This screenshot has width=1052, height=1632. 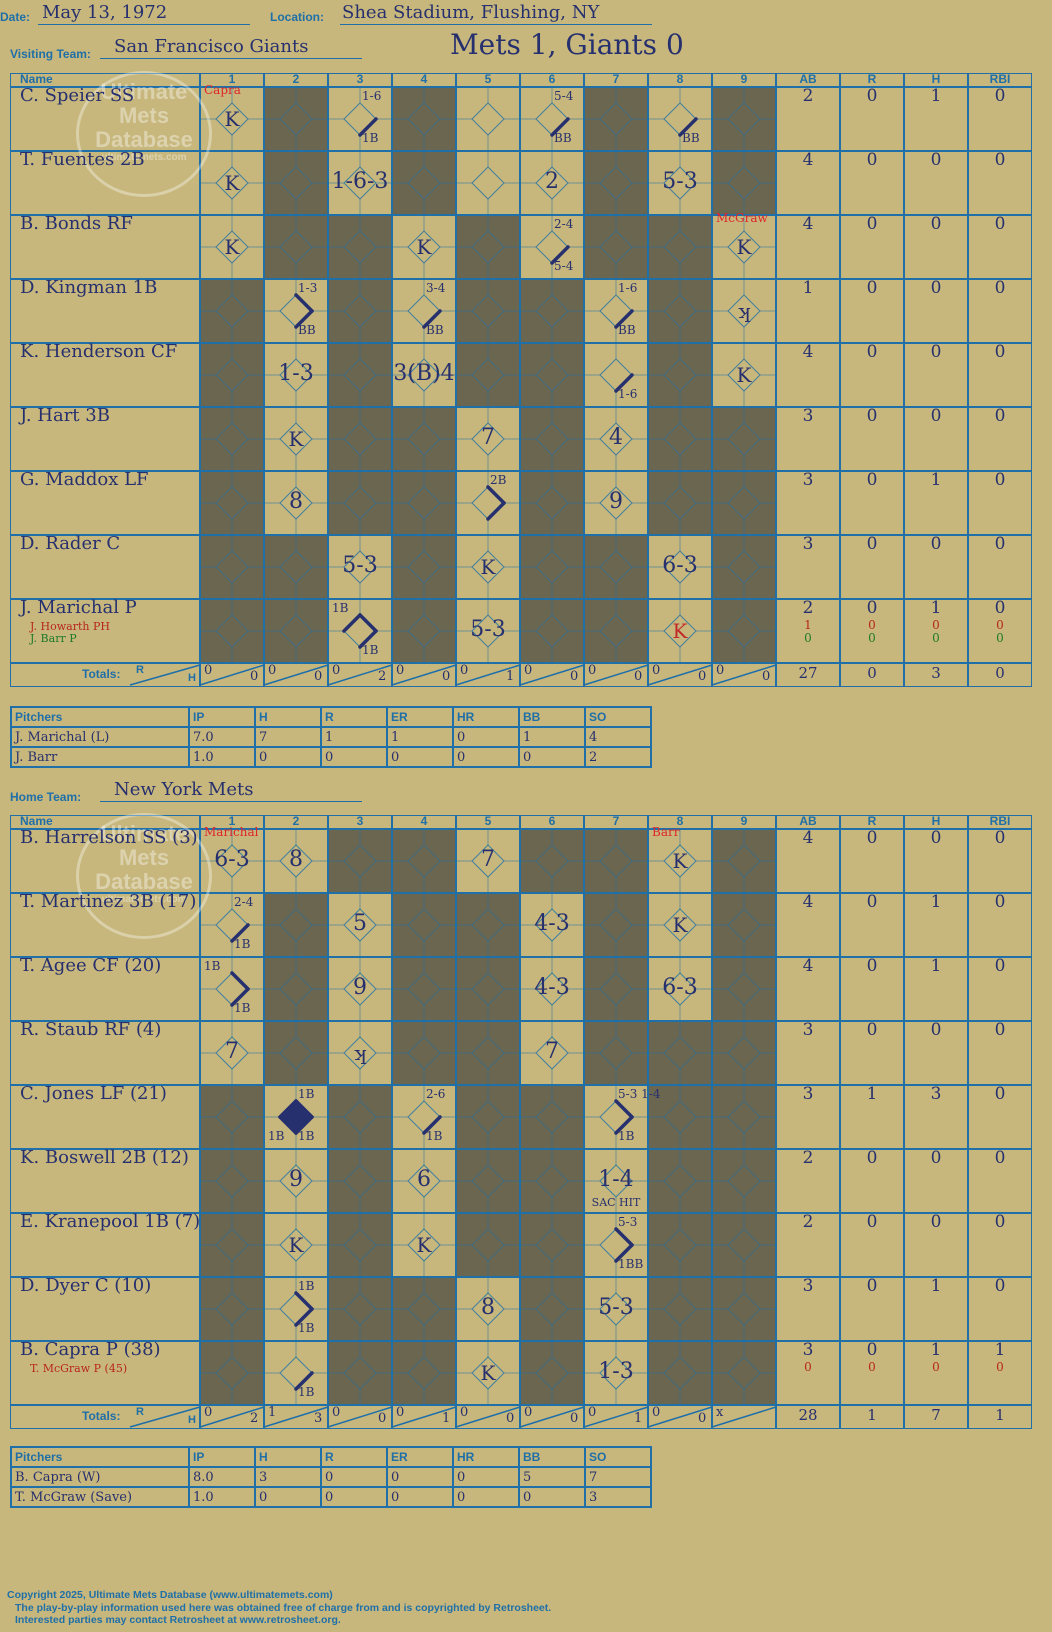 I want to click on pitching-change-note: Capra, so click(x=222, y=90).